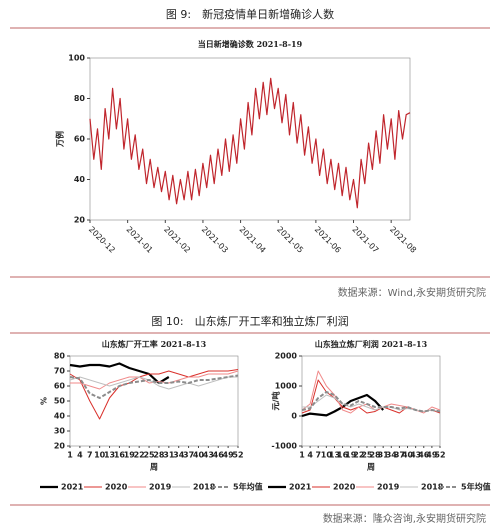  Describe the element at coordinates (290, 240) in the screenshot. I see `x-tick-label: 2021-05` at that location.